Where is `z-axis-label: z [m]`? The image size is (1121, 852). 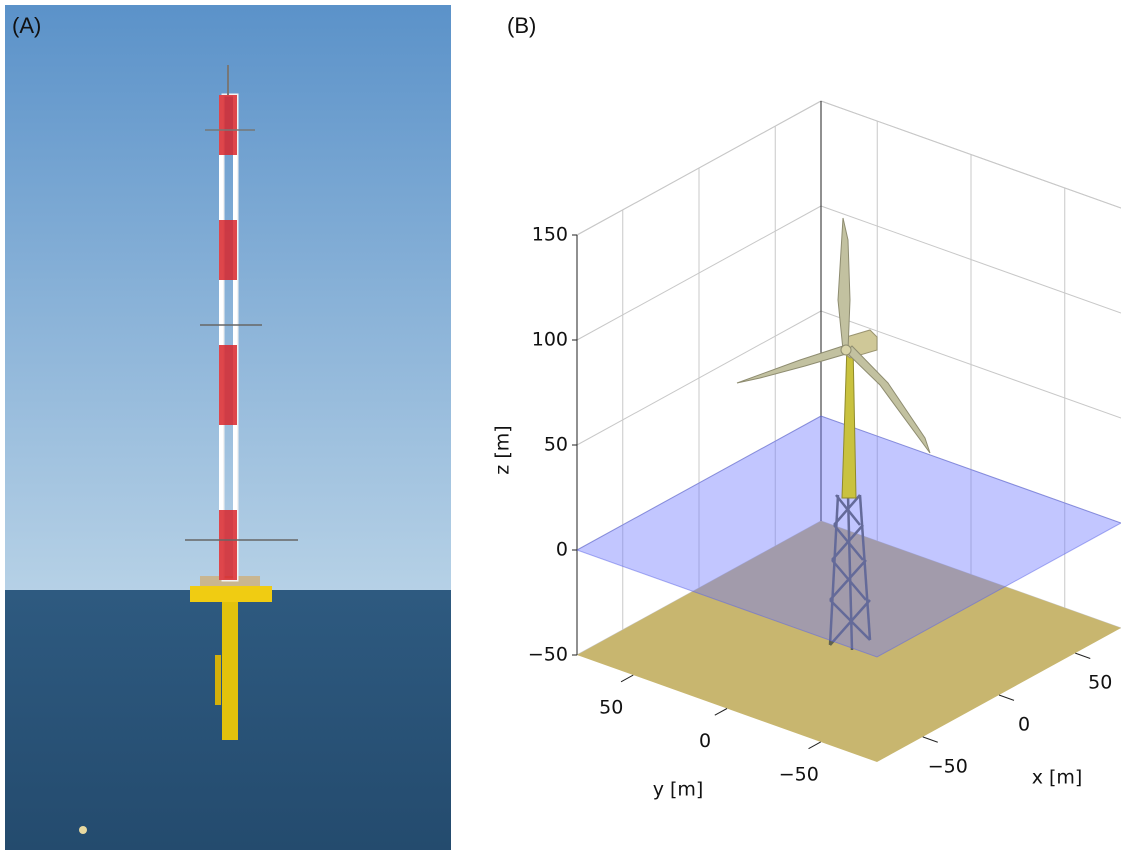
z-axis-label: z [m] is located at coordinates (503, 449).